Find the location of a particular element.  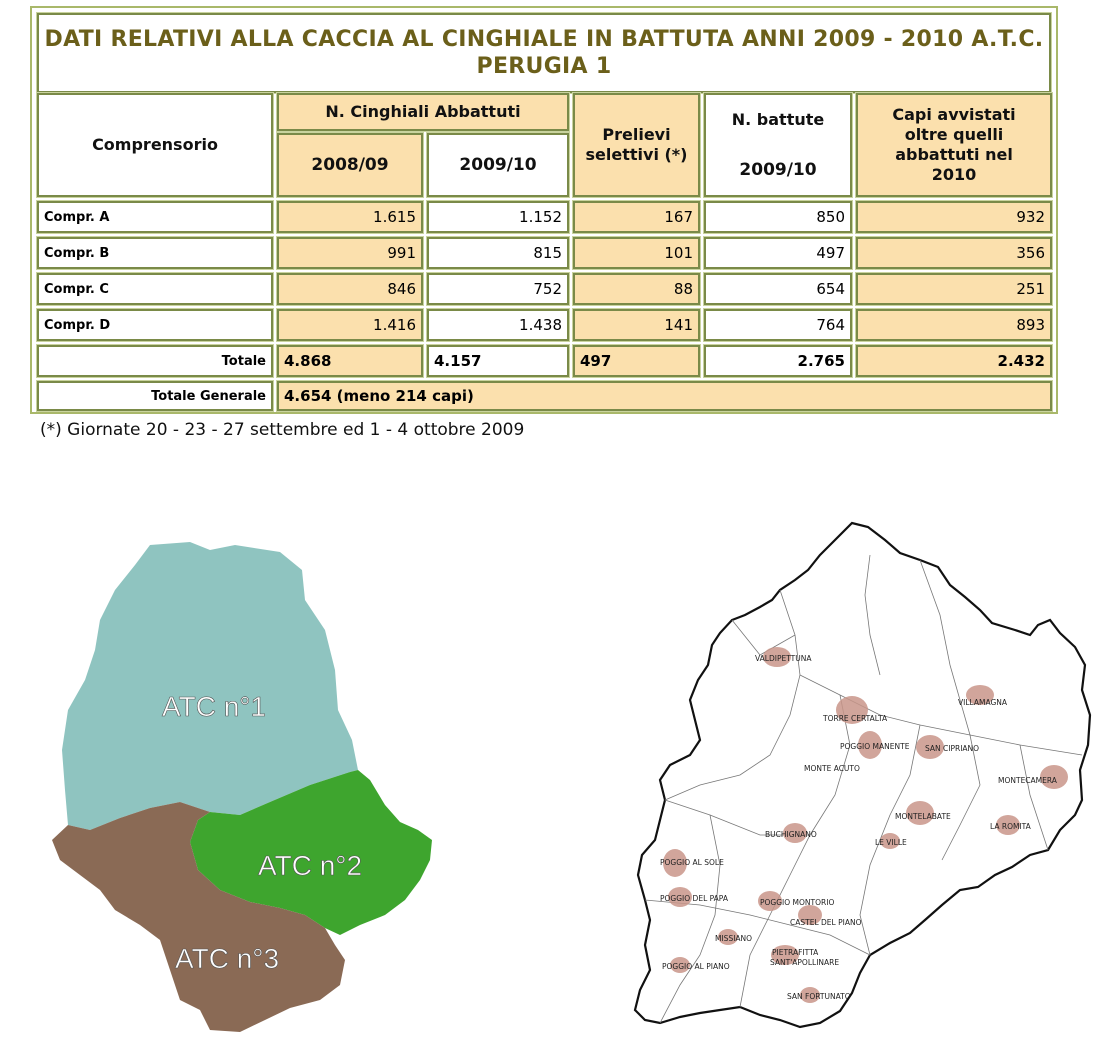

place-label: MISSIANO is located at coordinates (733, 938).